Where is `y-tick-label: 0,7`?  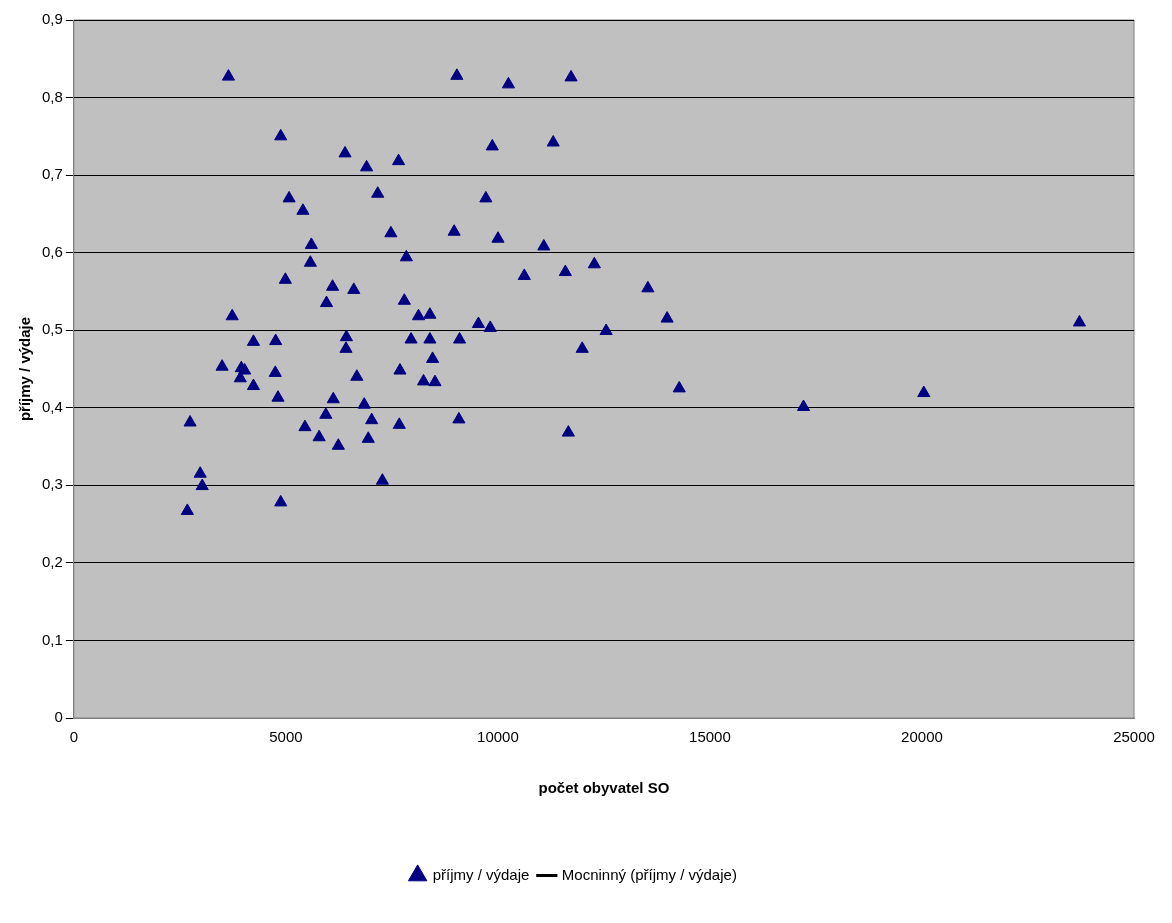 y-tick-label: 0,7 is located at coordinates (52, 174).